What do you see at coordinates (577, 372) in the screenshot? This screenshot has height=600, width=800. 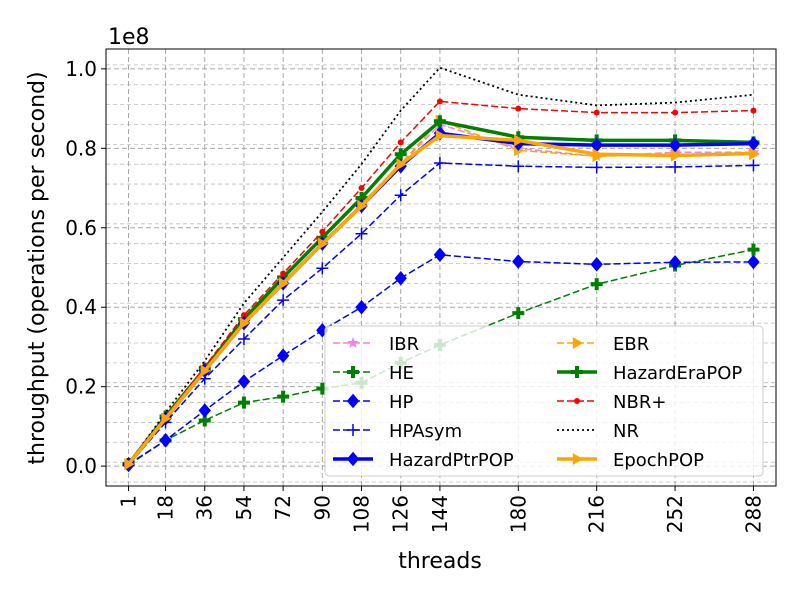 I see `legend-marker-hazarderapop` at bounding box center [577, 372].